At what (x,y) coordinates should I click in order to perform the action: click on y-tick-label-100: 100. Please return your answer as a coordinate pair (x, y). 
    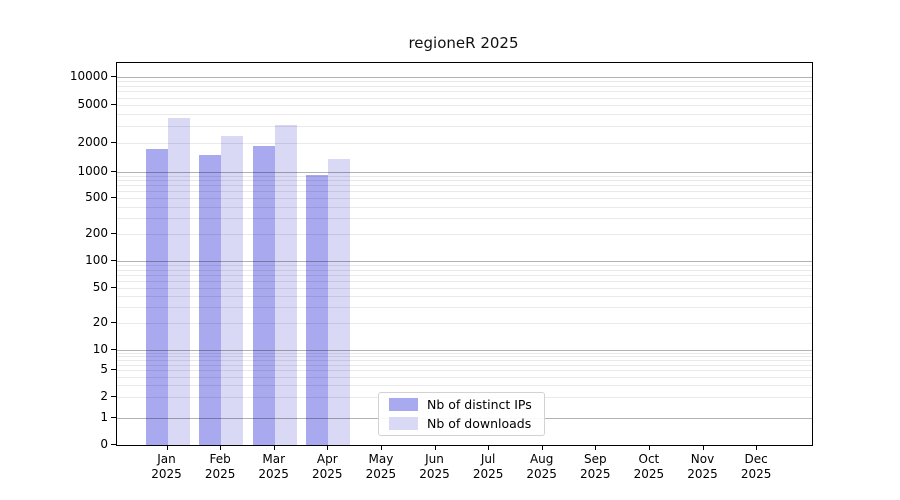
    Looking at the image, I should click on (96, 260).